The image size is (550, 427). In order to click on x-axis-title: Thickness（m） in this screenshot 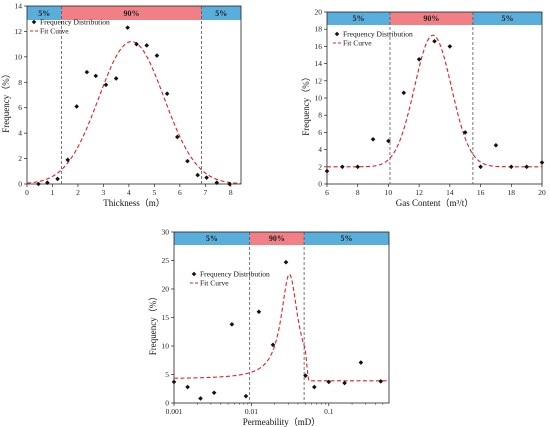, I will do `click(134, 203)`.